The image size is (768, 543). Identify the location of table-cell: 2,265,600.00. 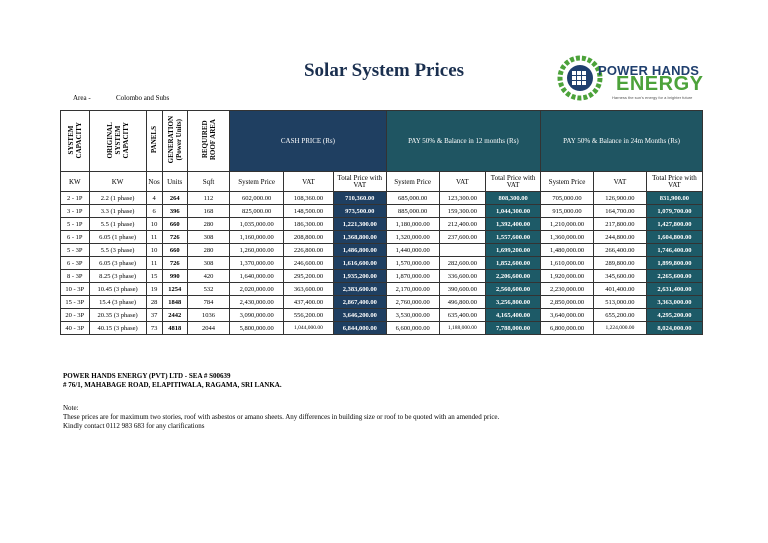
(674, 276).